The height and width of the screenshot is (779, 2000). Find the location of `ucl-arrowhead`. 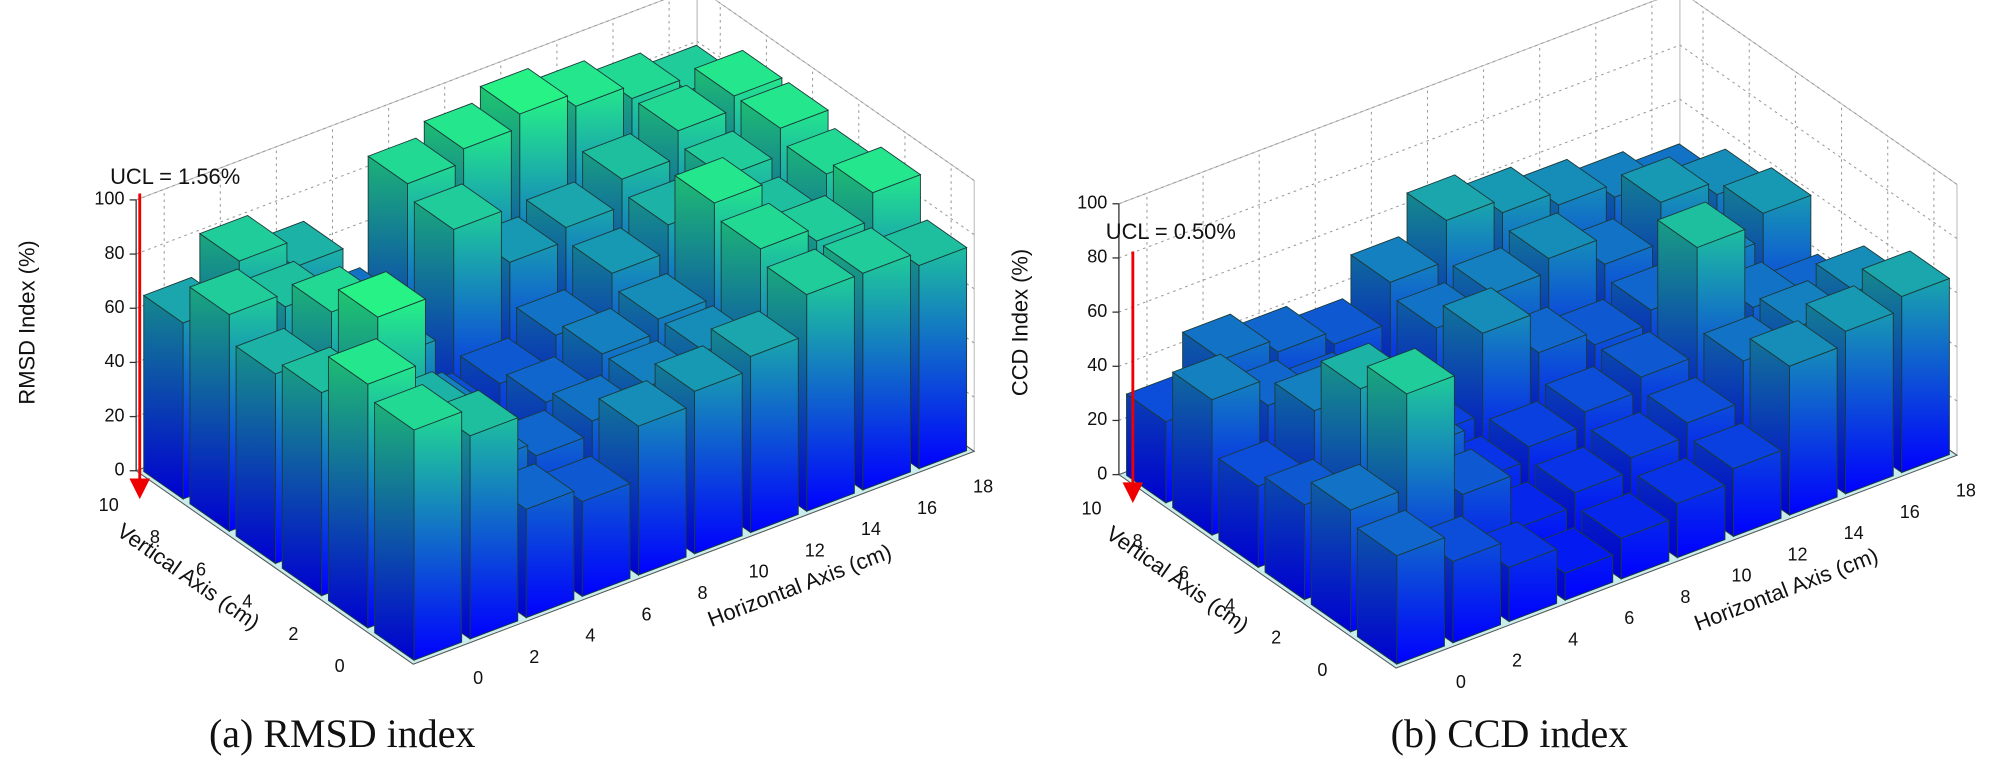

ucl-arrowhead is located at coordinates (1133, 492).